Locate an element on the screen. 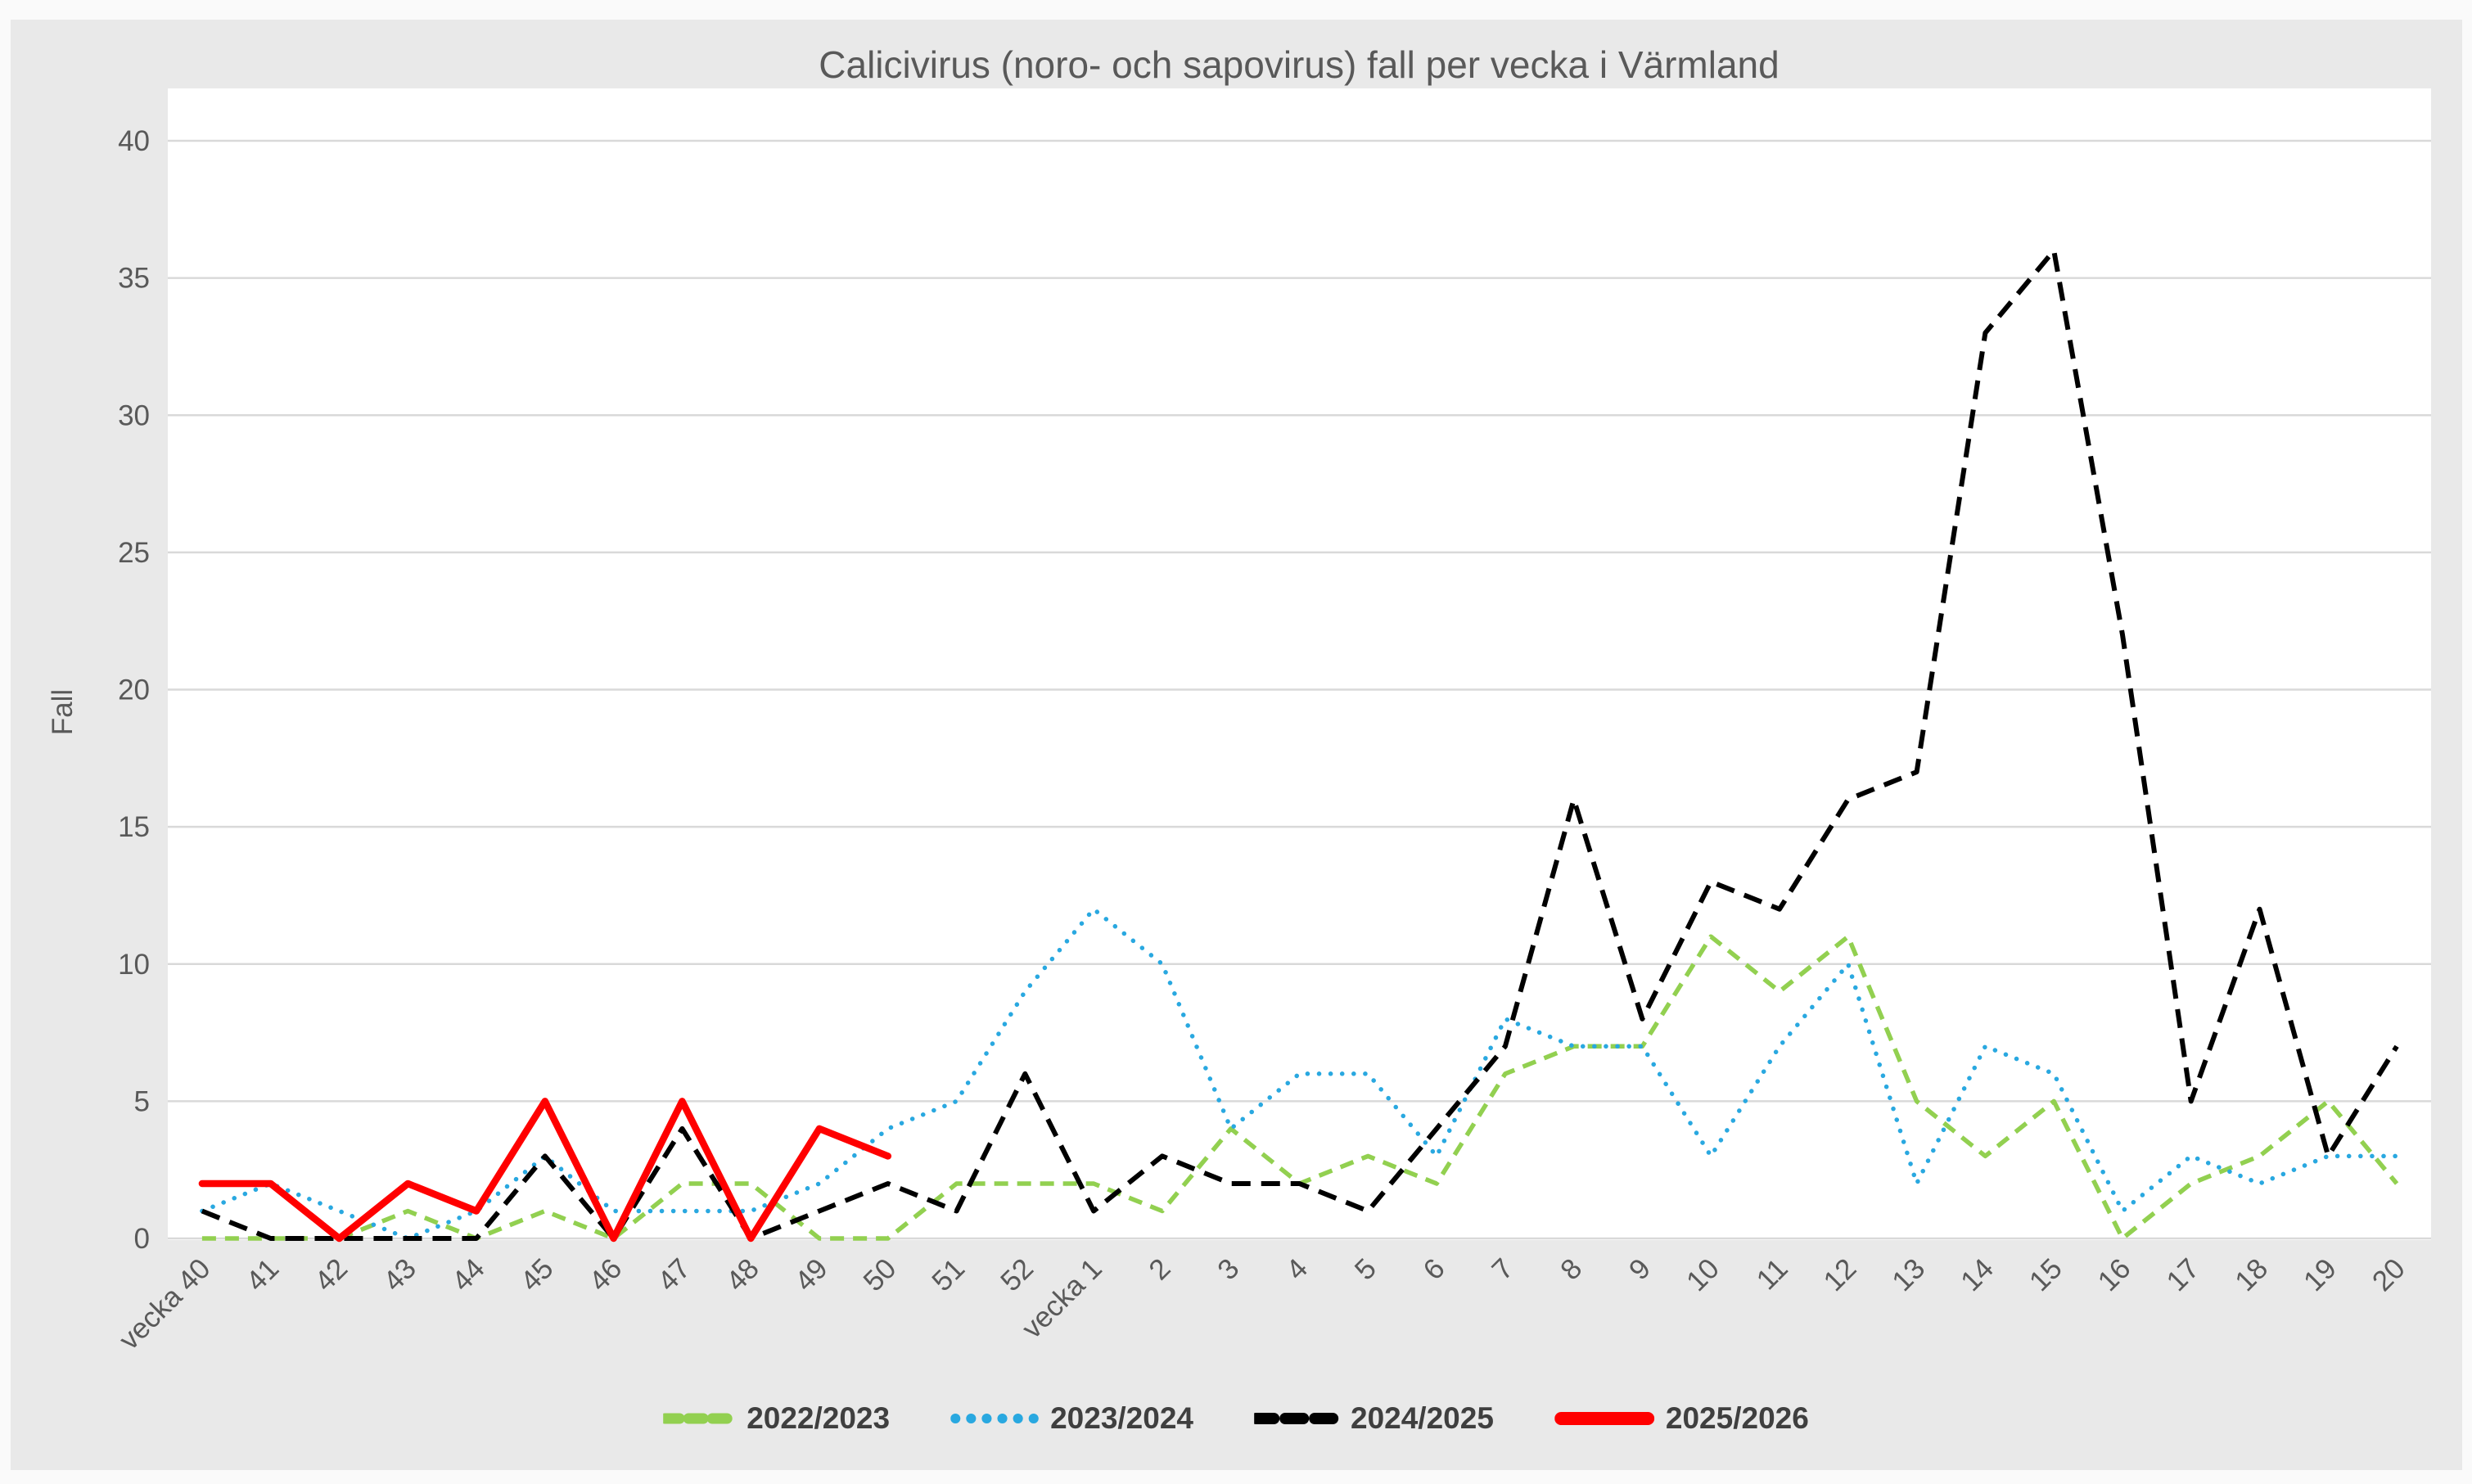 The width and height of the screenshot is (2472, 1484). chart-legend: 2022/2023 2023/2024 2024/2025 2025/2026 is located at coordinates (1236, 1418).